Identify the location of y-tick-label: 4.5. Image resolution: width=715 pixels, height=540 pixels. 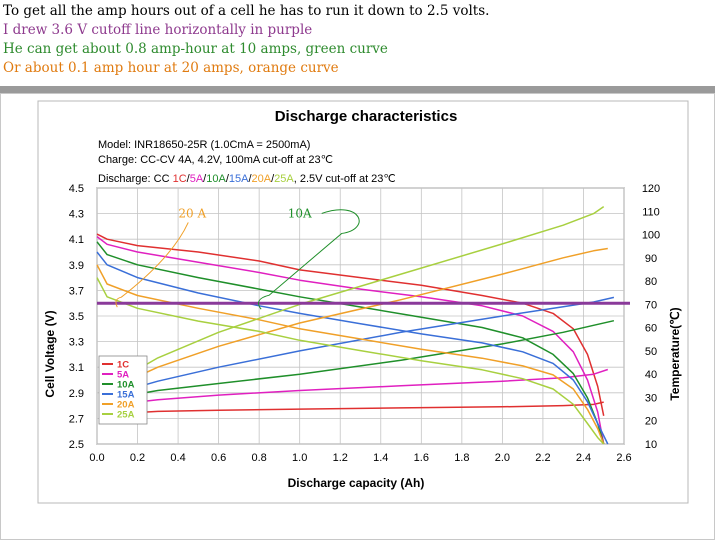
(76, 189).